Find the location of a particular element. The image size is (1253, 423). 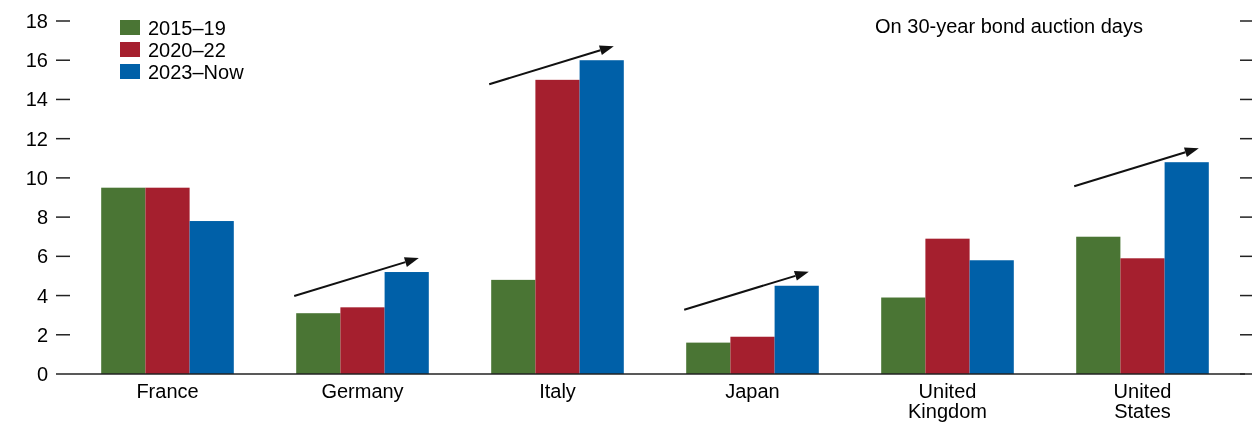

x-tick-label: United Kingdom is located at coordinates (947, 401).